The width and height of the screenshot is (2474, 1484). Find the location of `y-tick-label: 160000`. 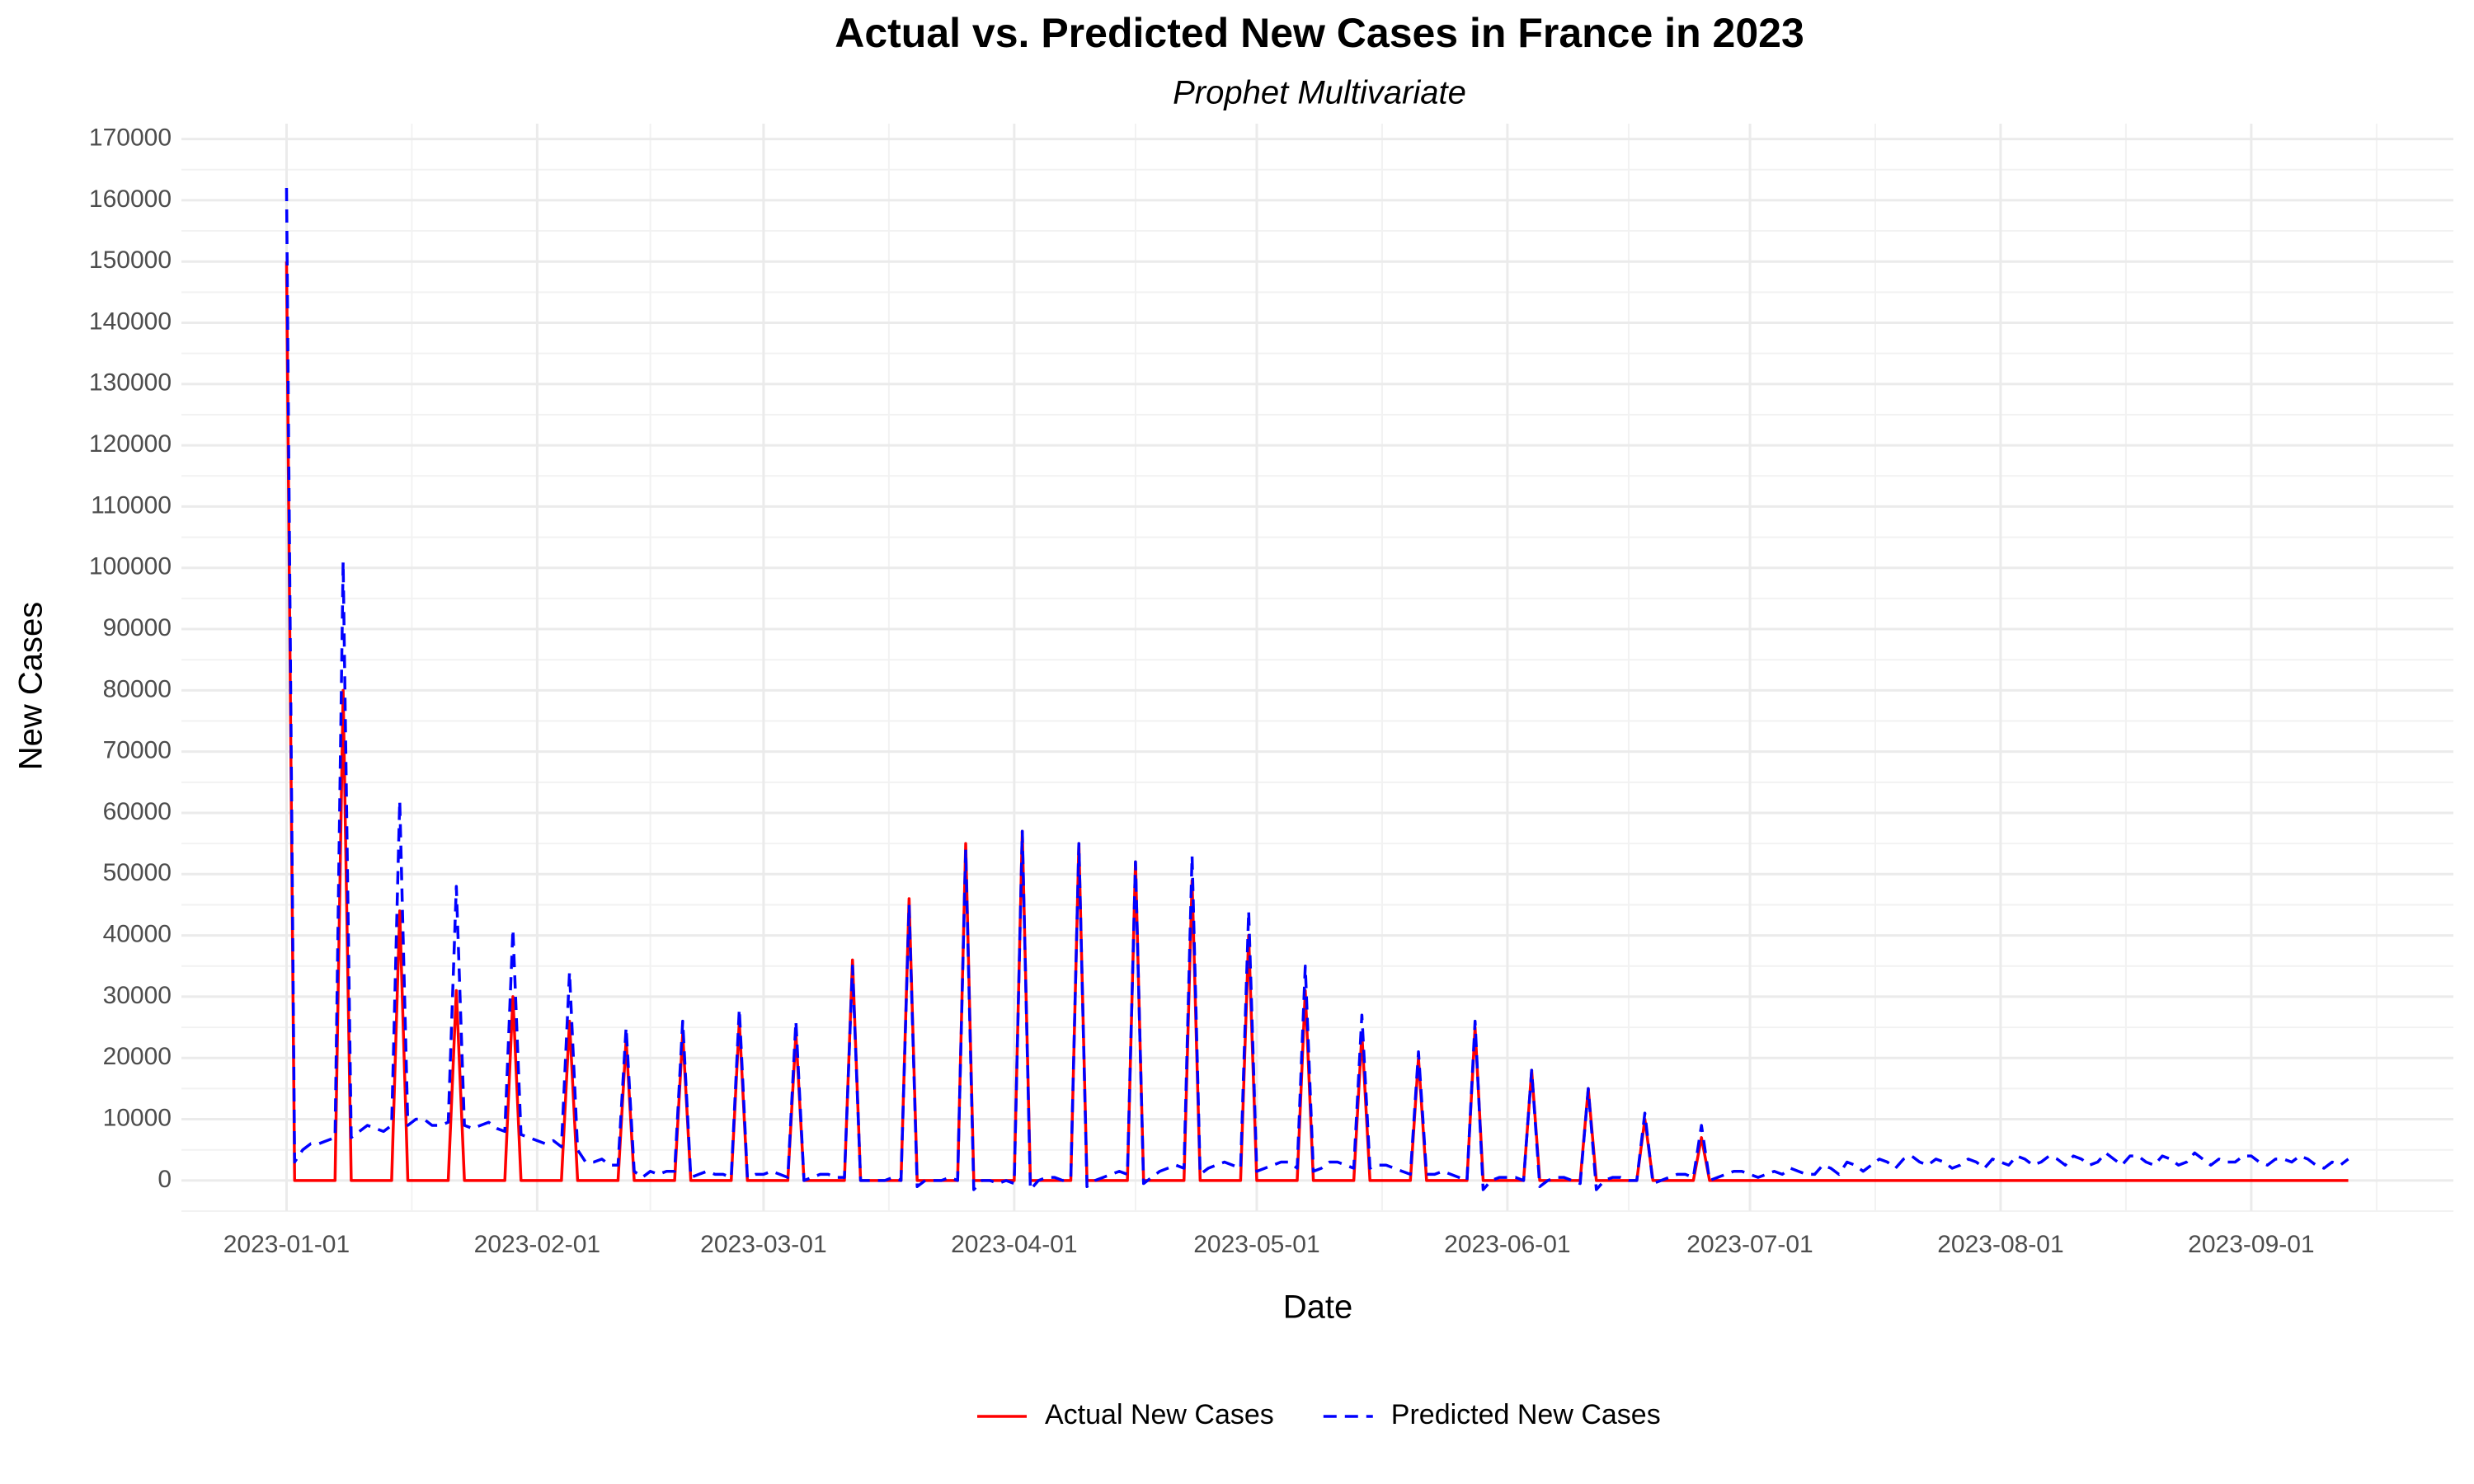

y-tick-label: 160000 is located at coordinates (130, 199).